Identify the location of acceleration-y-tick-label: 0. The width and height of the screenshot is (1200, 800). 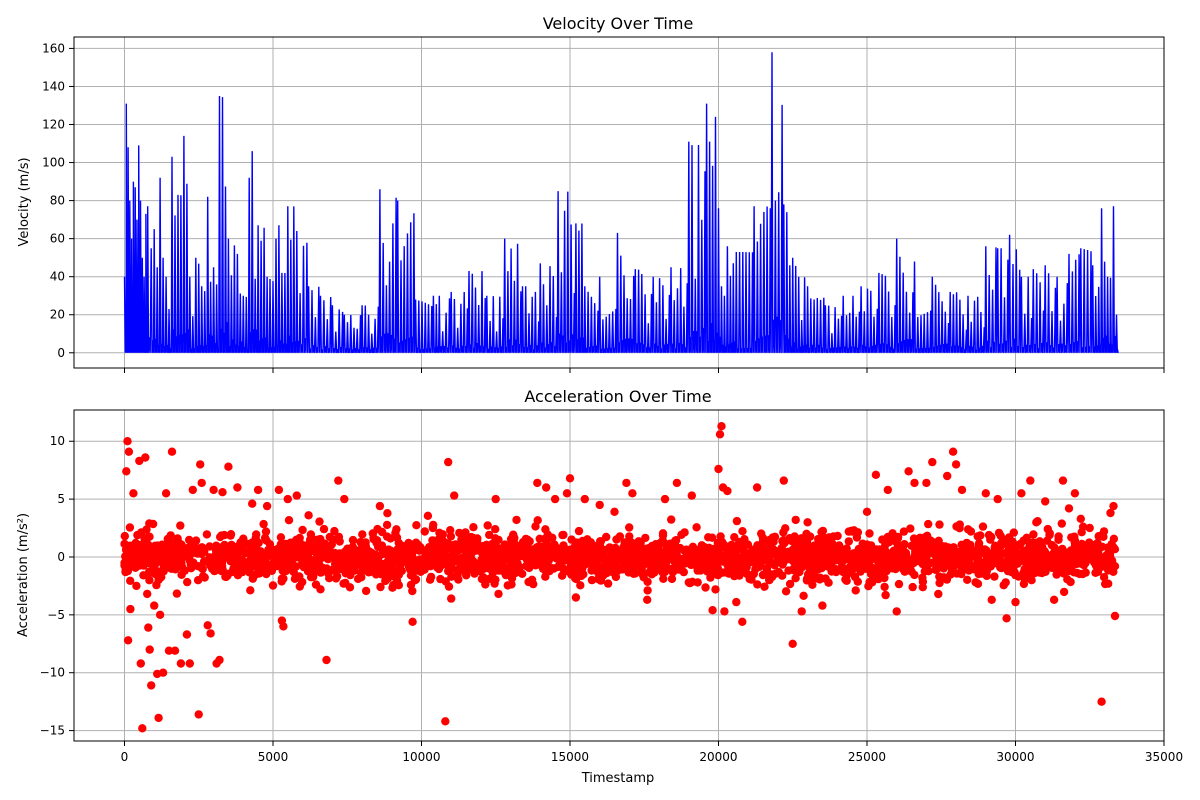
(61, 557).